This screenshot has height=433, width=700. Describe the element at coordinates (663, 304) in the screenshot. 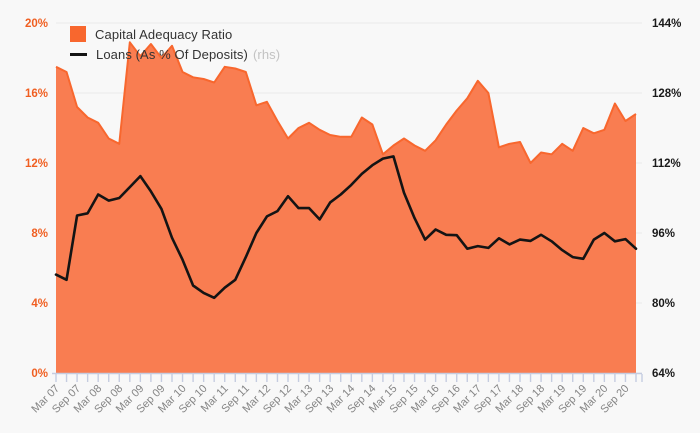

I see `y-right-tick-label: 80%` at that location.